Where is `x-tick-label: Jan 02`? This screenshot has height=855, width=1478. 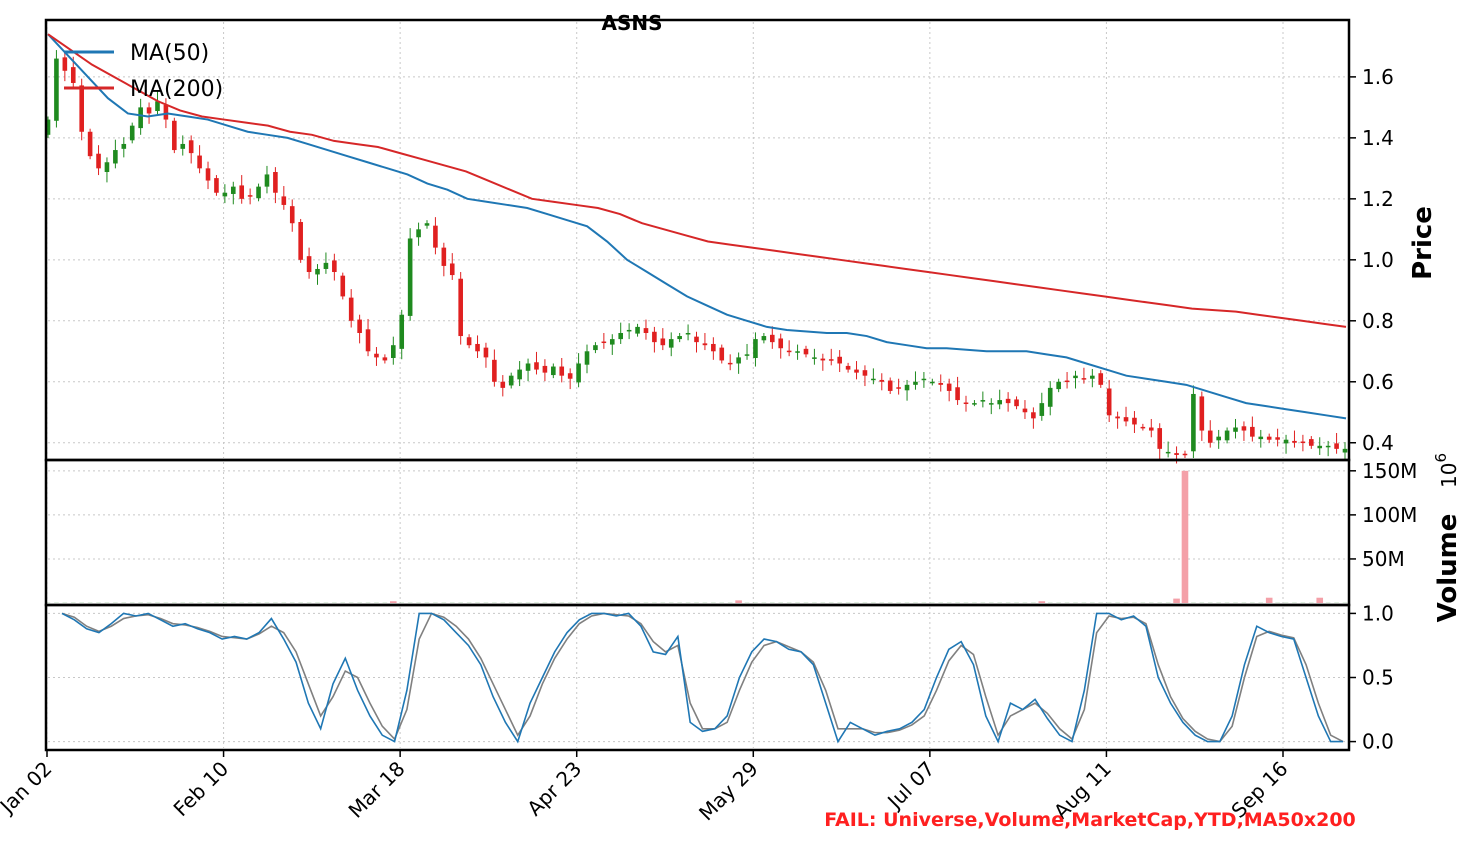 x-tick-label: Jan 02 is located at coordinates (28, 788).